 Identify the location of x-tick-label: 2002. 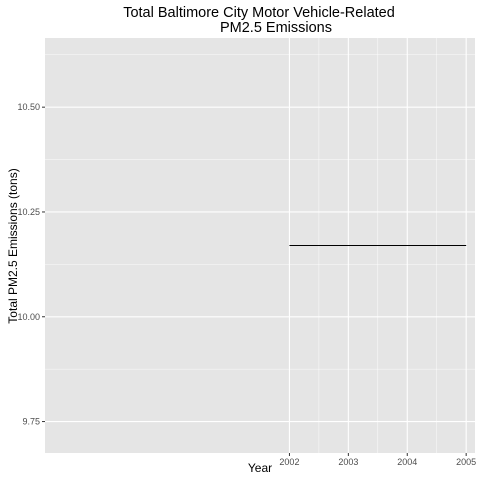
(289, 462).